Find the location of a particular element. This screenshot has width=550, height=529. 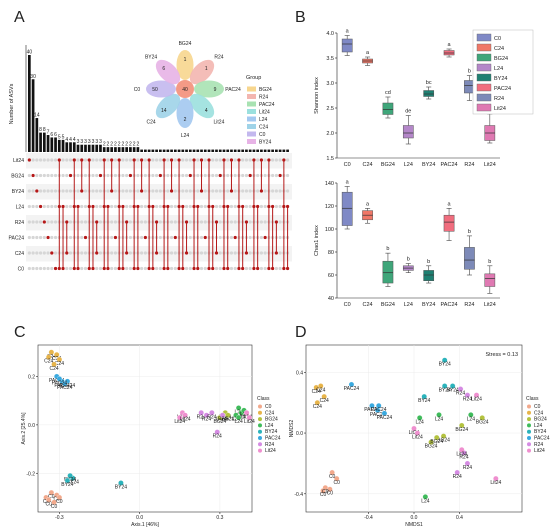

panel-label-b: B is located at coordinates (300, 17).